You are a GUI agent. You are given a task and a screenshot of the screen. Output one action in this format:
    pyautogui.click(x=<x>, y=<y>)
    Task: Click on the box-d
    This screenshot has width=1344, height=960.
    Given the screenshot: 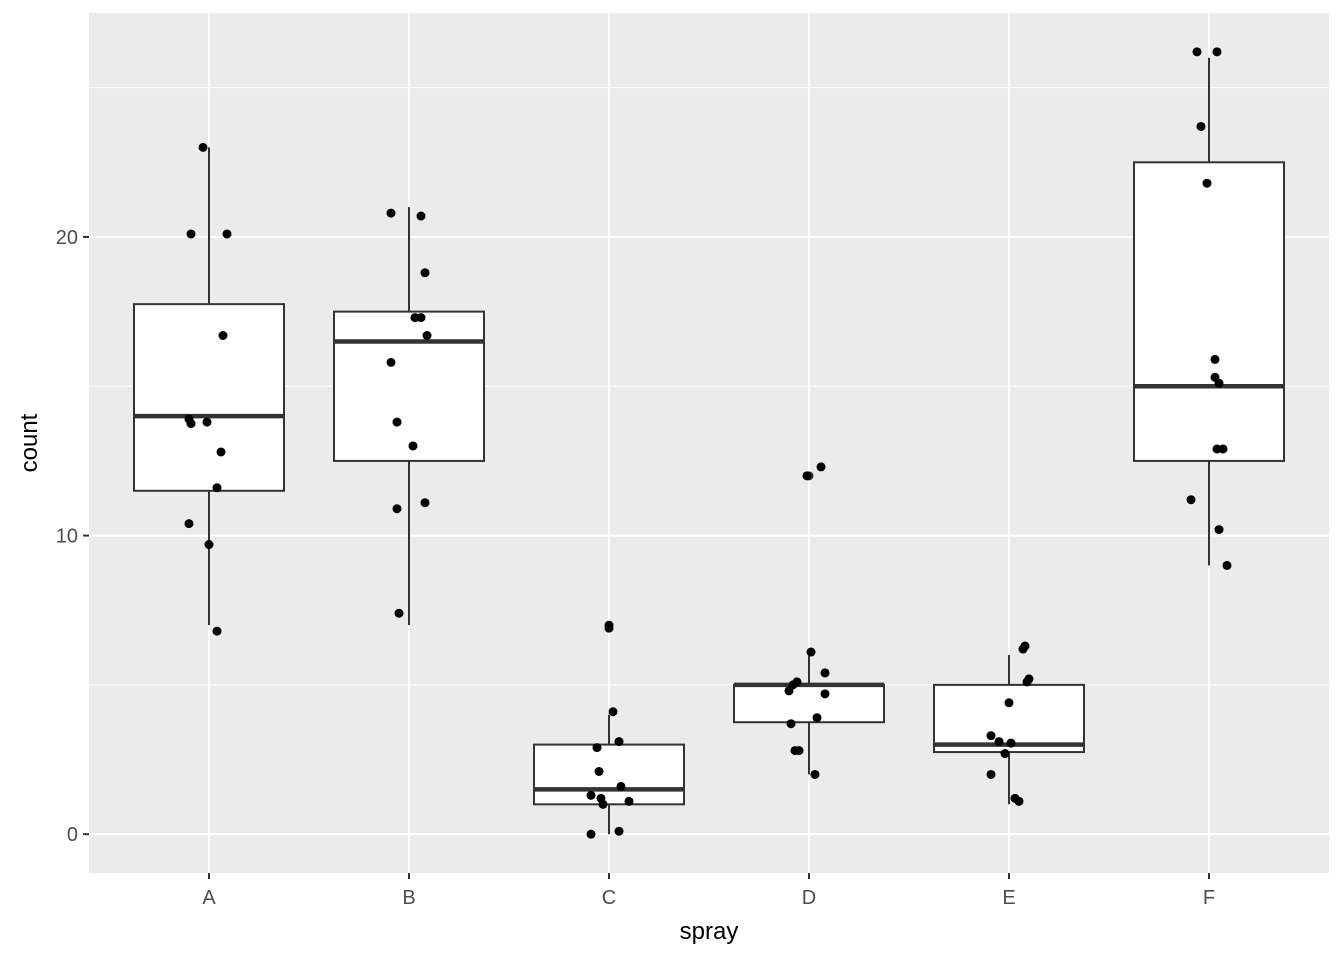 What is the action you would take?
    pyautogui.click(x=809, y=703)
    